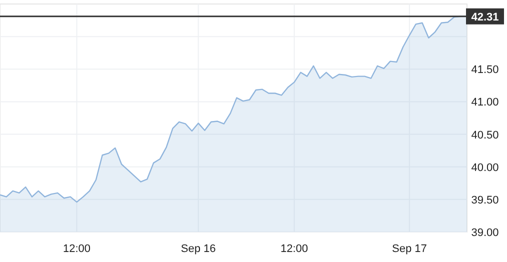 The width and height of the screenshot is (507, 262). What do you see at coordinates (485, 70) in the screenshot?
I see `y-tick-label: 41.50` at bounding box center [485, 70].